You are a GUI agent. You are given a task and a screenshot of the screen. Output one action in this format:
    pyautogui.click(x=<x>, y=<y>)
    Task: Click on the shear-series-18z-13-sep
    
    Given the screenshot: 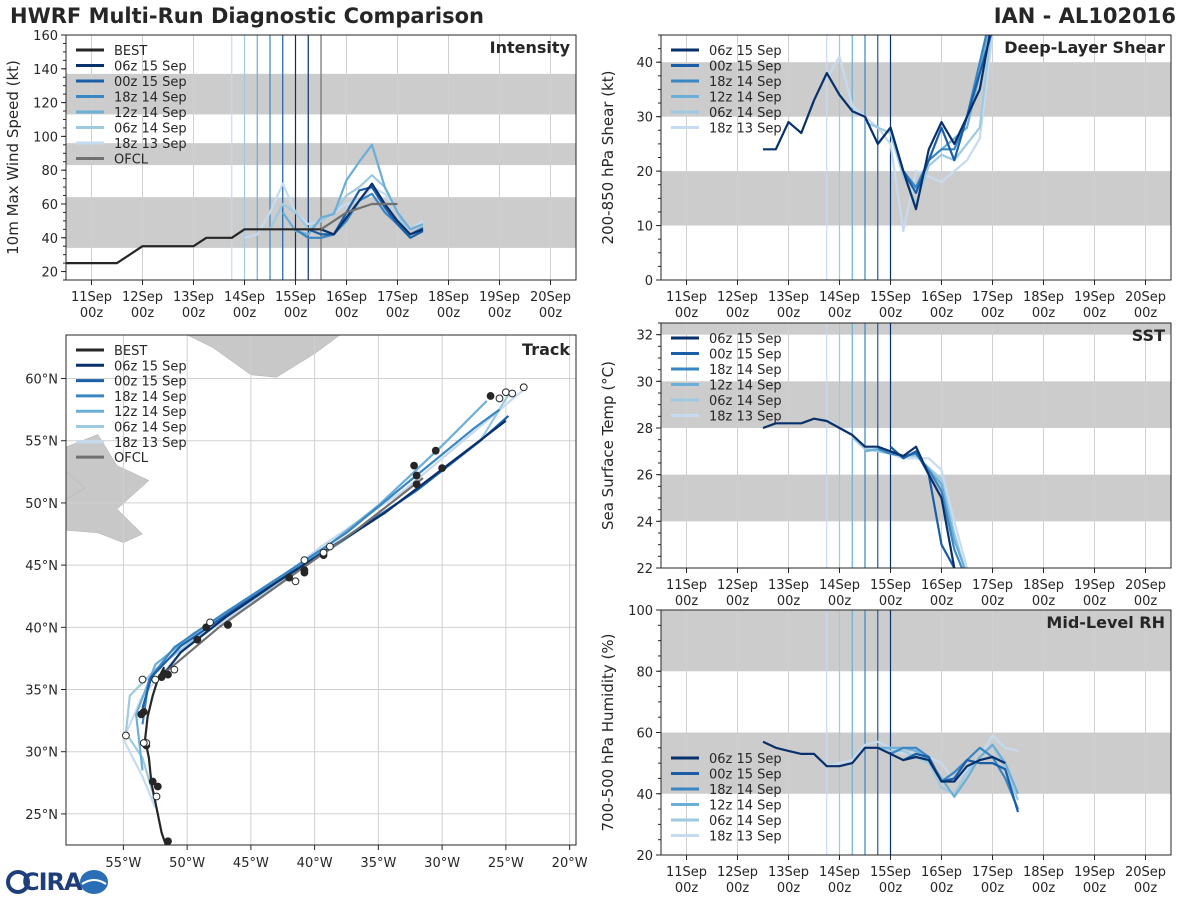 What is the action you would take?
    pyautogui.click(x=909, y=134)
    